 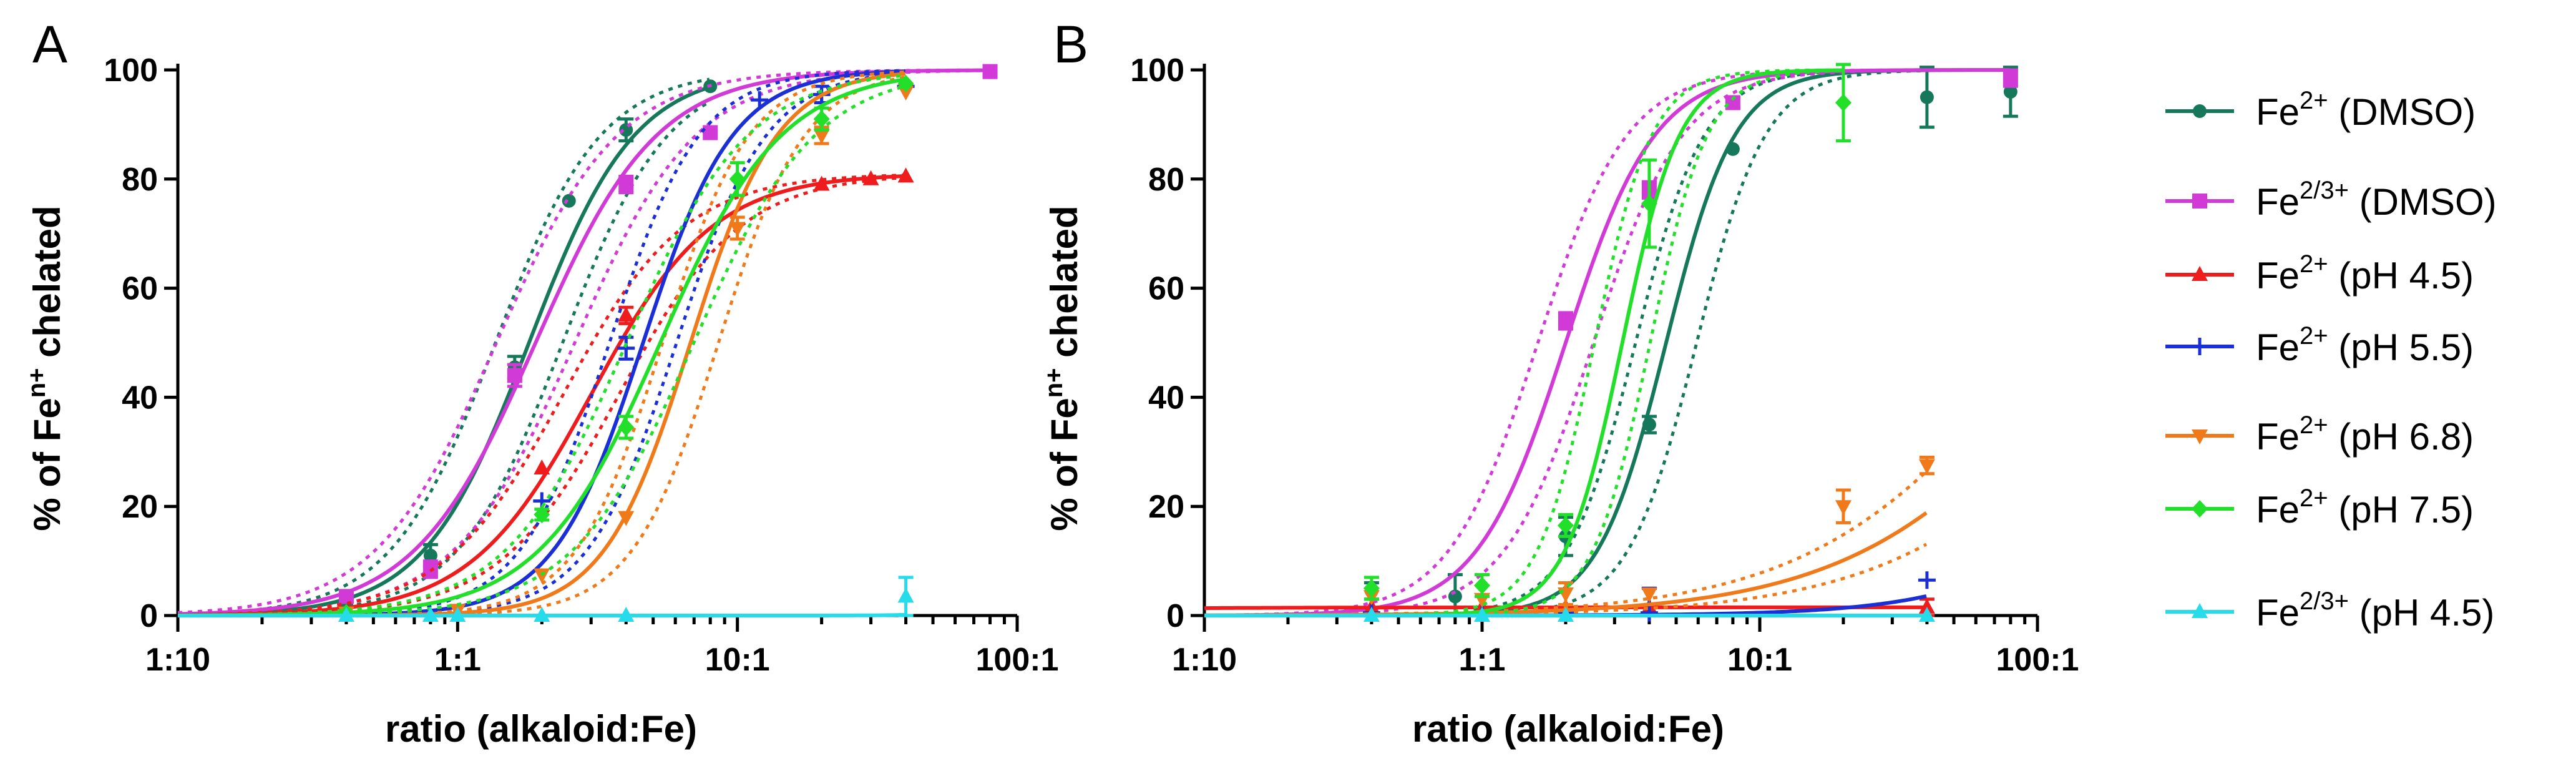 I want to click on panel-b-y-axis-title: % of Fen+ chelated, so click(x=1062, y=368).